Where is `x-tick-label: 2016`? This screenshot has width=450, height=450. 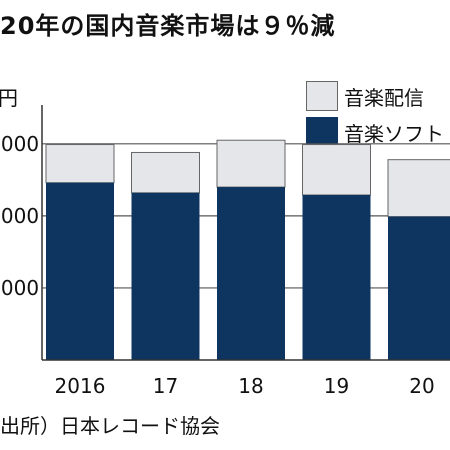 x-tick-label: 2016 is located at coordinates (80, 386).